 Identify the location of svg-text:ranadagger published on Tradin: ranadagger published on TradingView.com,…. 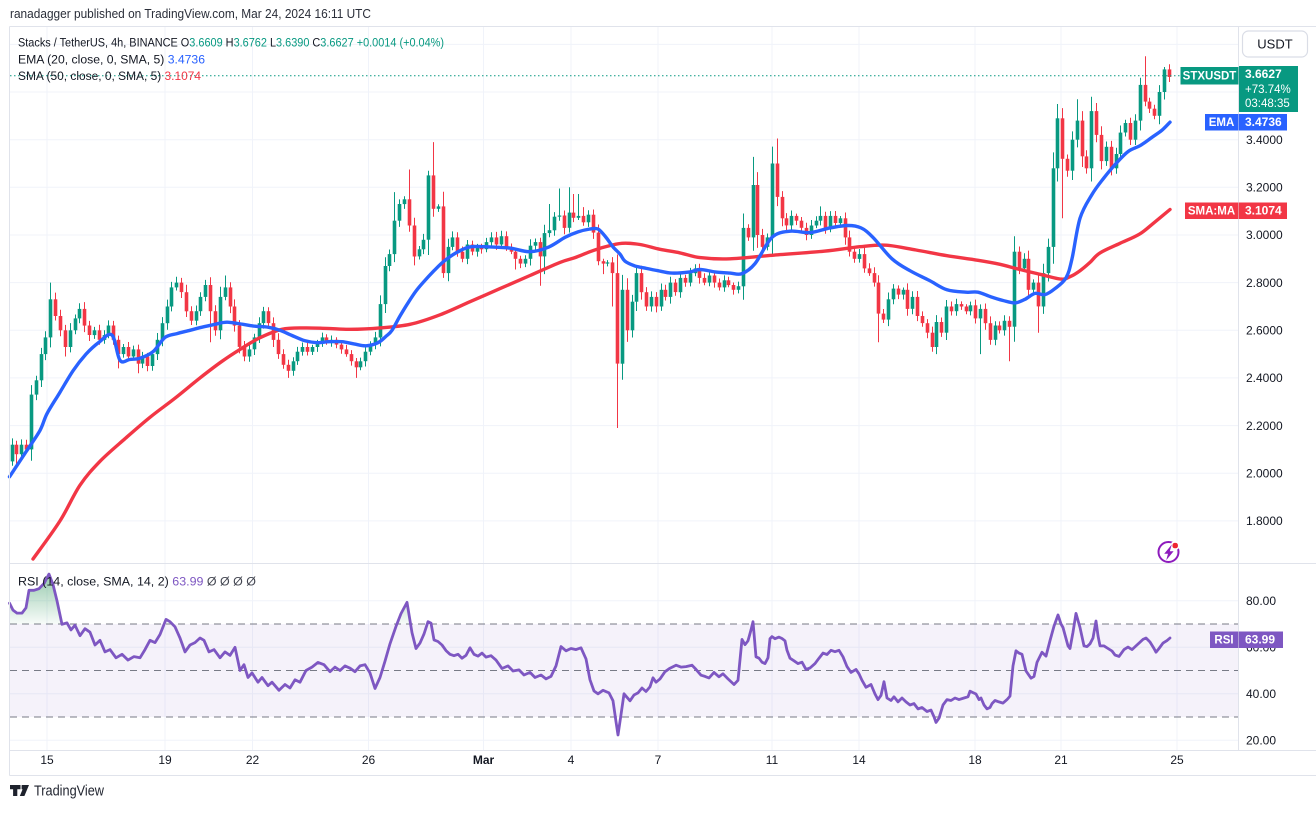
(190, 14).